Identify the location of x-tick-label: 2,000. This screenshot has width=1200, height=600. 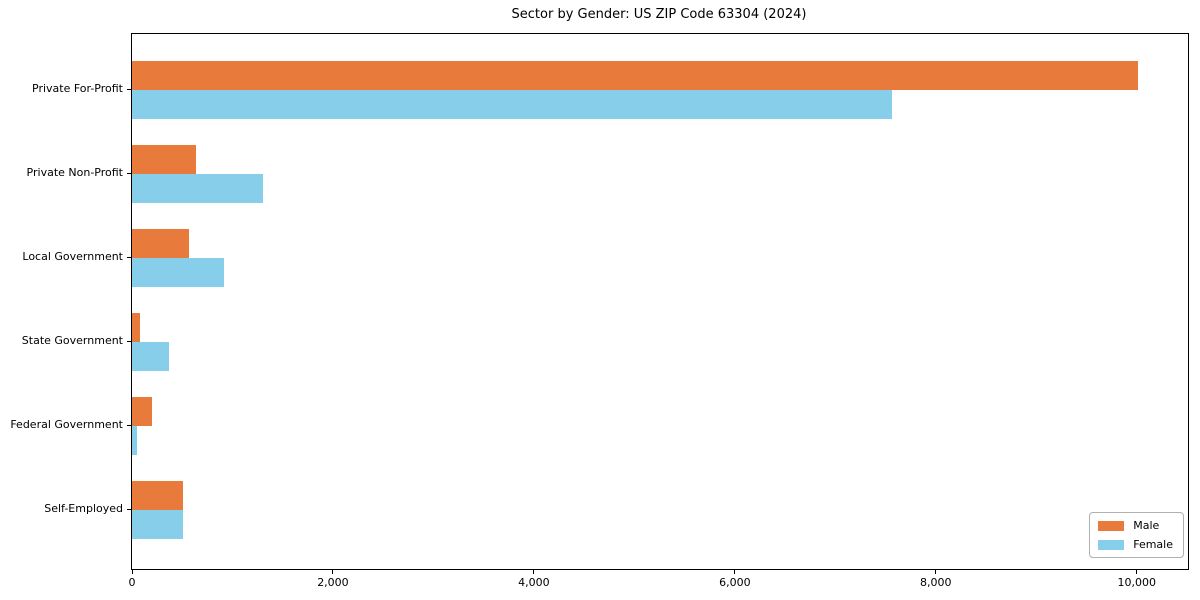
(333, 582).